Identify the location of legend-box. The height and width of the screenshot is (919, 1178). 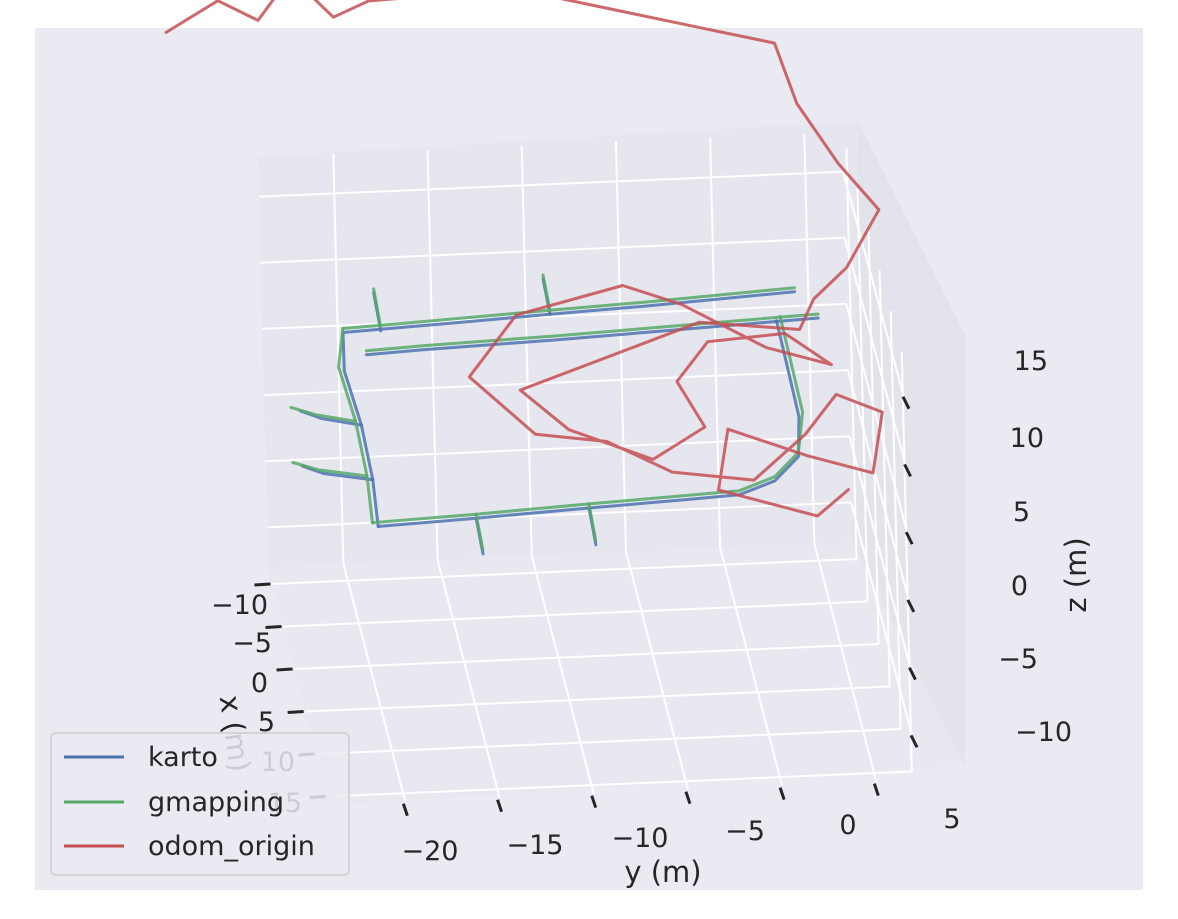
(200, 804).